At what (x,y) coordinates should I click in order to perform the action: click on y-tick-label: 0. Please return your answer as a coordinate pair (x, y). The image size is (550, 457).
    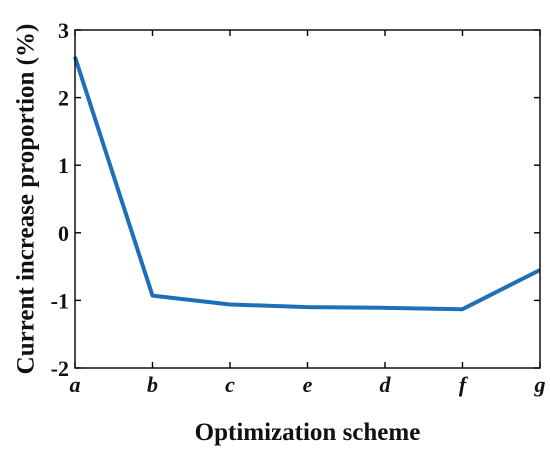
    Looking at the image, I should click on (63, 233).